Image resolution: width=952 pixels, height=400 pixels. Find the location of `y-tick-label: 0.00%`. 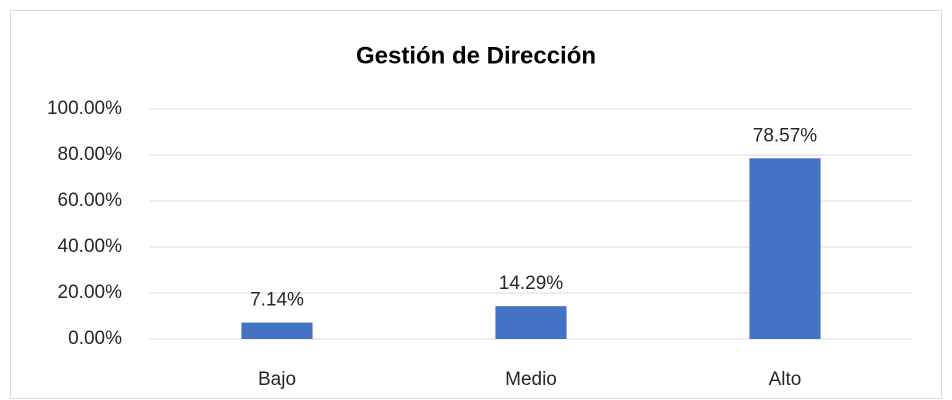

y-tick-label: 0.00% is located at coordinates (95, 338).